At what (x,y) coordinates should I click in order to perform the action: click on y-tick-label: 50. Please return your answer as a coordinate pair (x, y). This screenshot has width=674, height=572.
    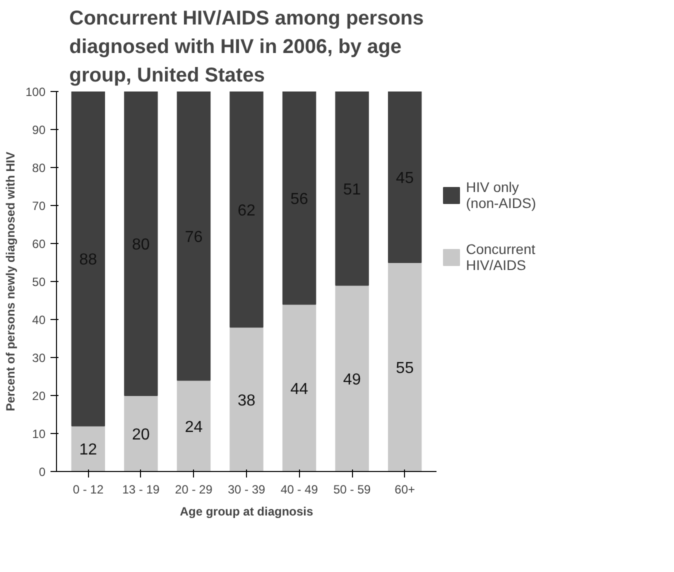
    Looking at the image, I should click on (39, 282).